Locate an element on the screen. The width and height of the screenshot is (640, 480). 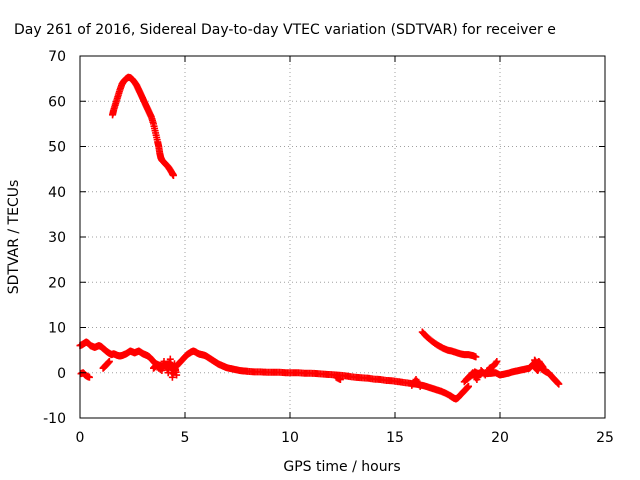
y-tick-label: -10 is located at coordinates (54, 419).